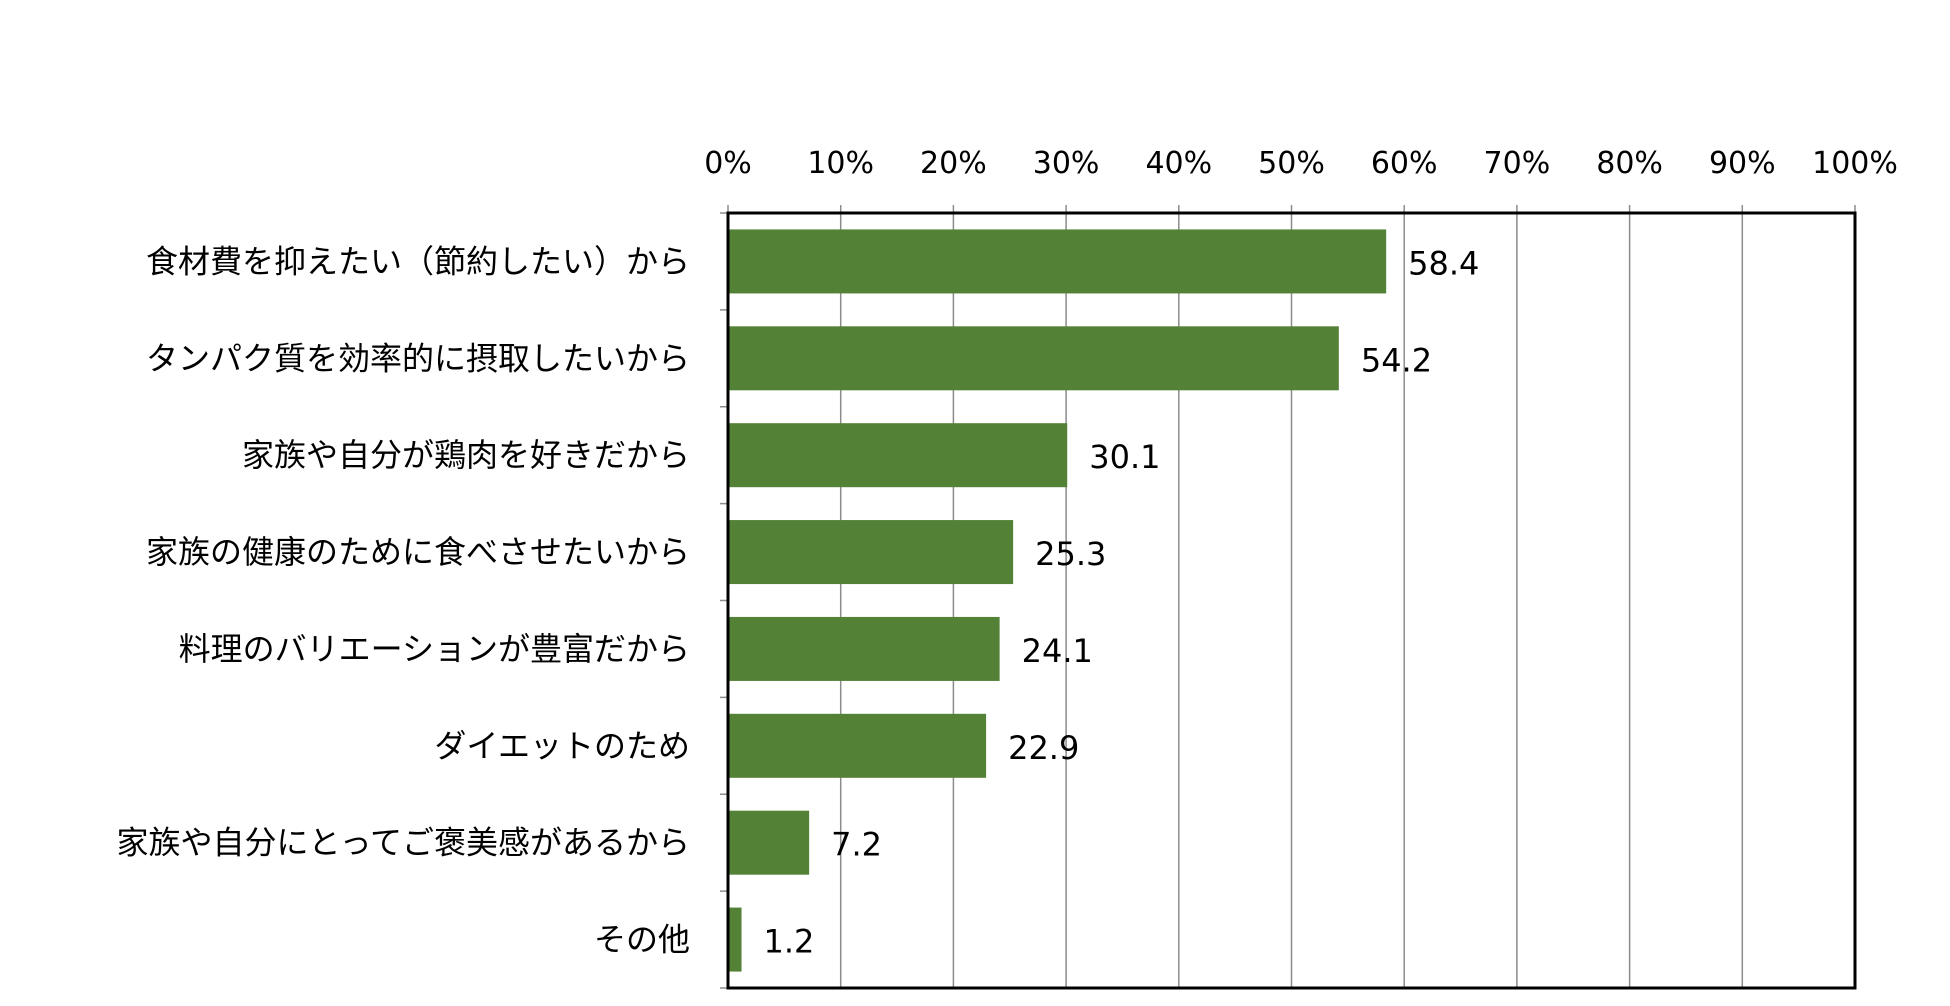 This screenshot has height=1006, width=1950. What do you see at coordinates (434, 649) in the screenshot?
I see `category-label: 料理のバリエーションが豊富だから` at bounding box center [434, 649].